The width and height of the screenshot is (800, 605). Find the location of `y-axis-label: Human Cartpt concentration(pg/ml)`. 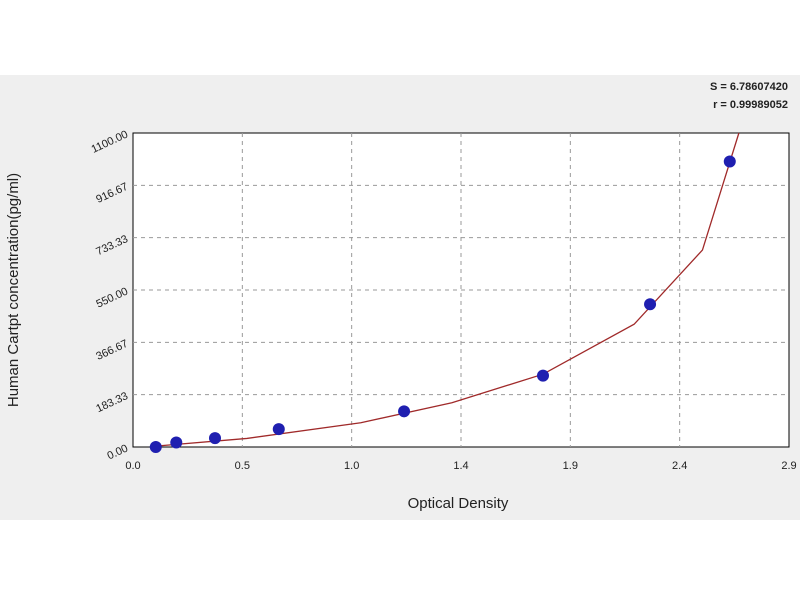

y-axis-label: Human Cartpt concentration(pg/ml) is located at coordinates (13, 290).